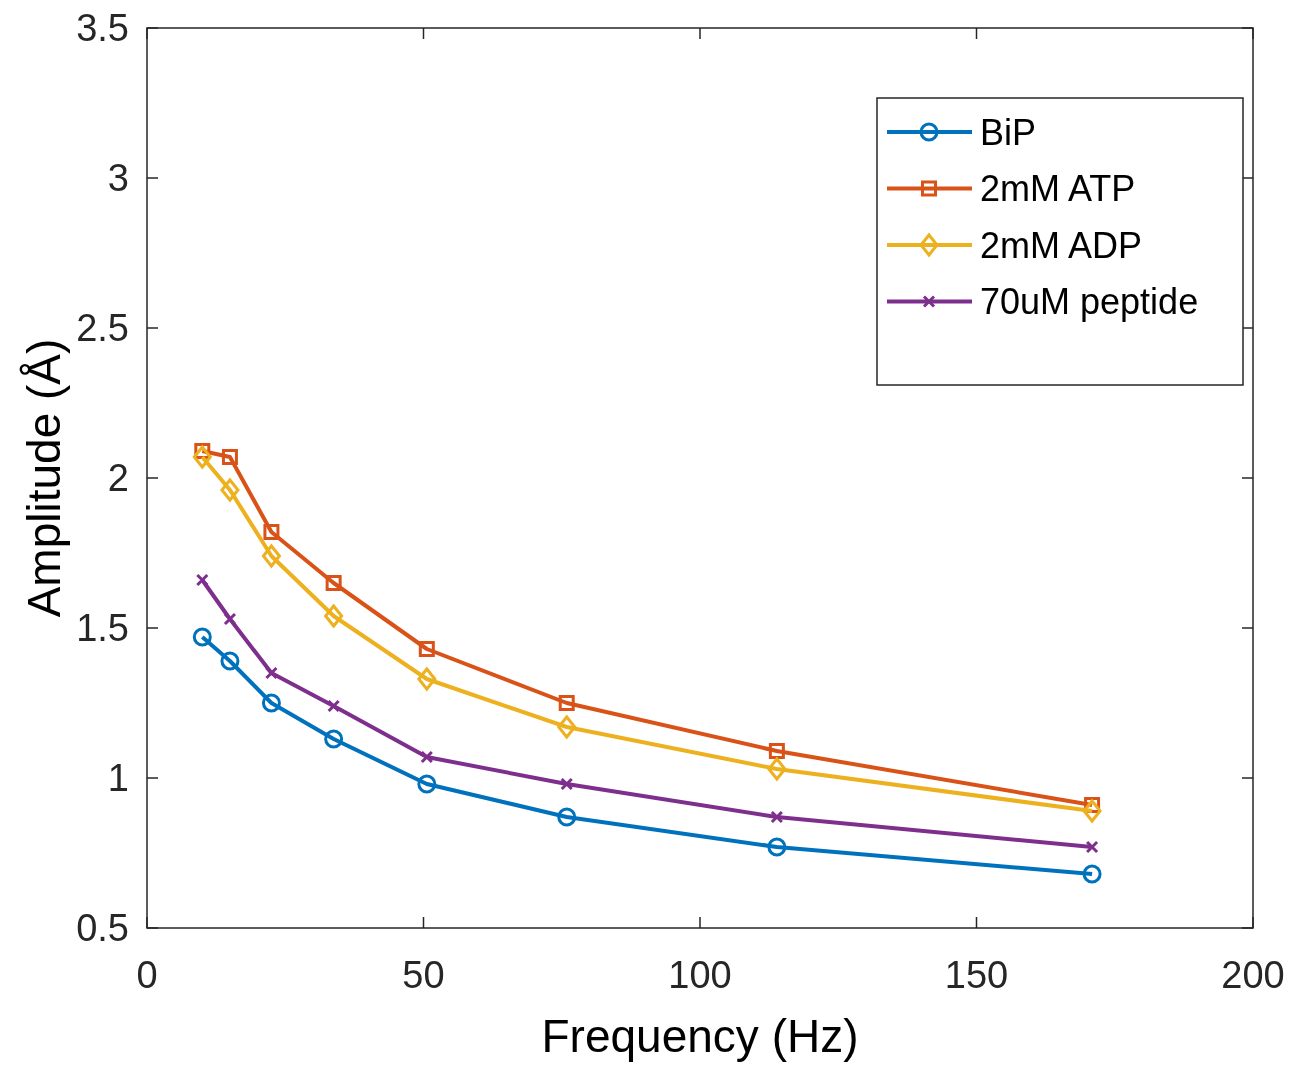  Describe the element at coordinates (423, 975) in the screenshot. I see `x-tick-label: 50` at that location.